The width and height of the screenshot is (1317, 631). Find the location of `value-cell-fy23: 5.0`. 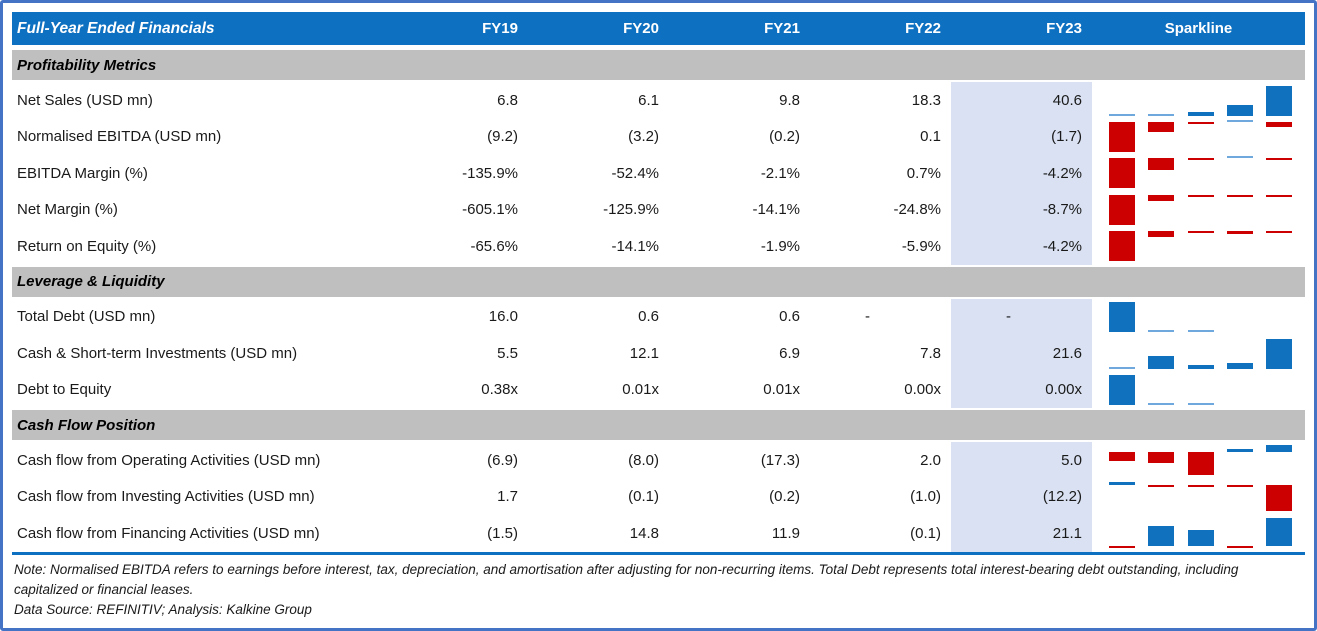

value-cell-fy23: 5.0 is located at coordinates (1021, 460).